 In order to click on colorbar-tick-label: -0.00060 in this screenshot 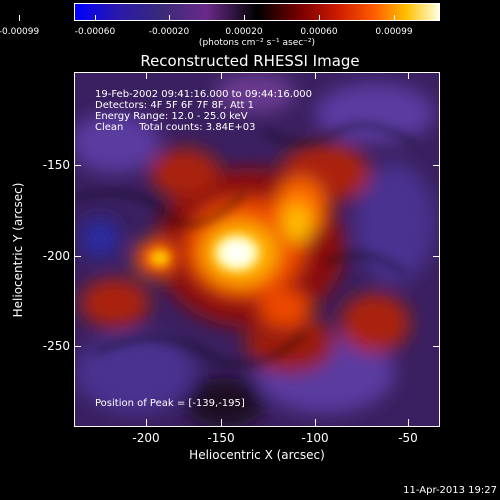, I will do `click(95, 32)`.